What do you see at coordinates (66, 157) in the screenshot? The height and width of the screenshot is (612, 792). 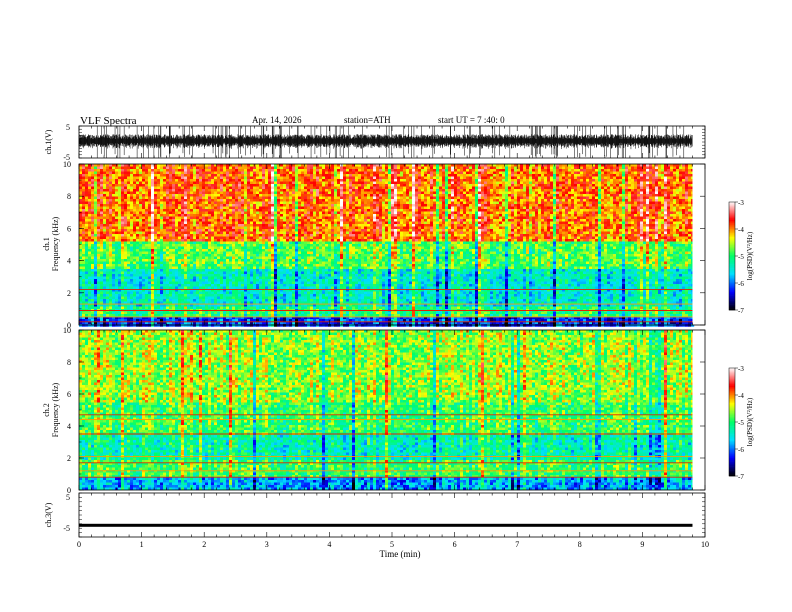 I see `ch1-ytick-bottom: -5` at bounding box center [66, 157].